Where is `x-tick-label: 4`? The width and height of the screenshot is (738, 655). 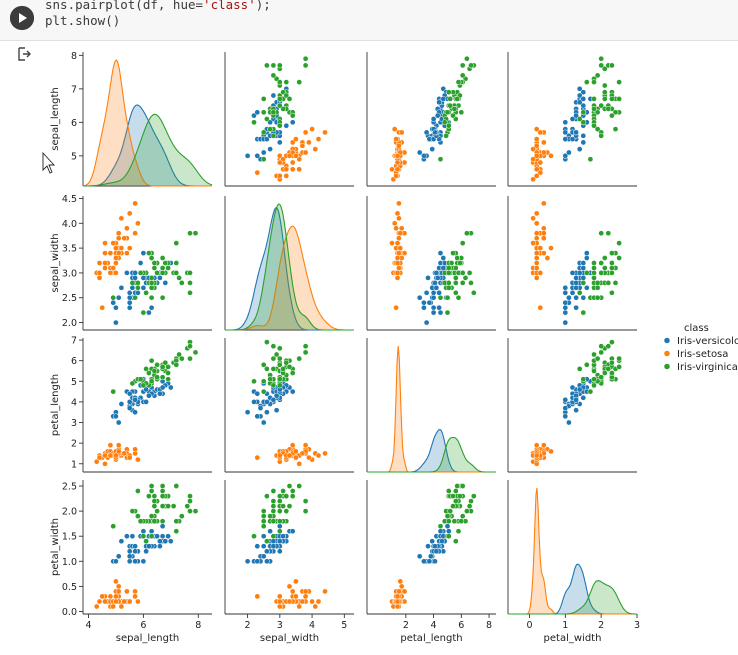 x-tick-label: 4 is located at coordinates (312, 625).